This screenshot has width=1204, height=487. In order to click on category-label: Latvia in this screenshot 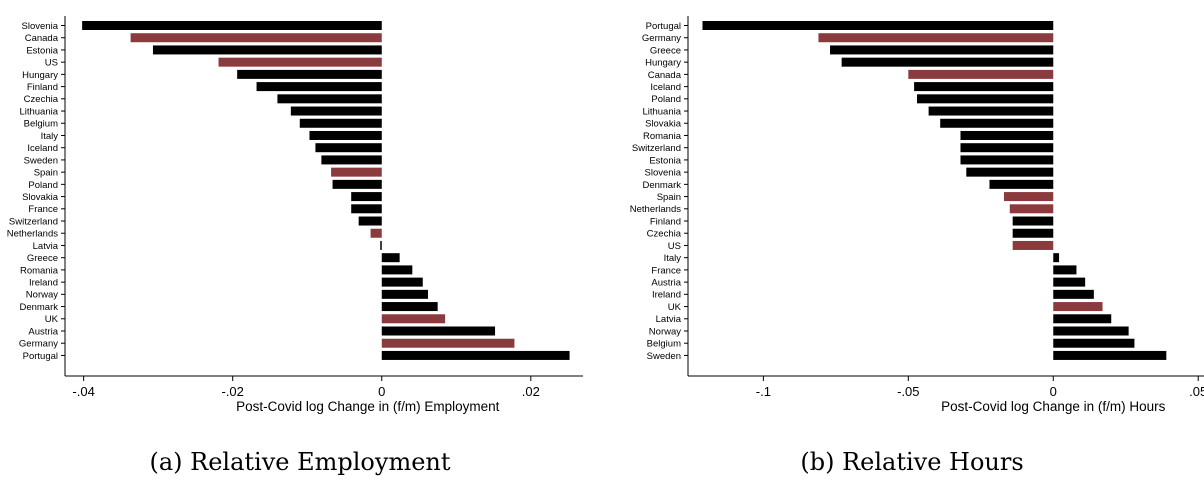, I will do `click(669, 319)`.